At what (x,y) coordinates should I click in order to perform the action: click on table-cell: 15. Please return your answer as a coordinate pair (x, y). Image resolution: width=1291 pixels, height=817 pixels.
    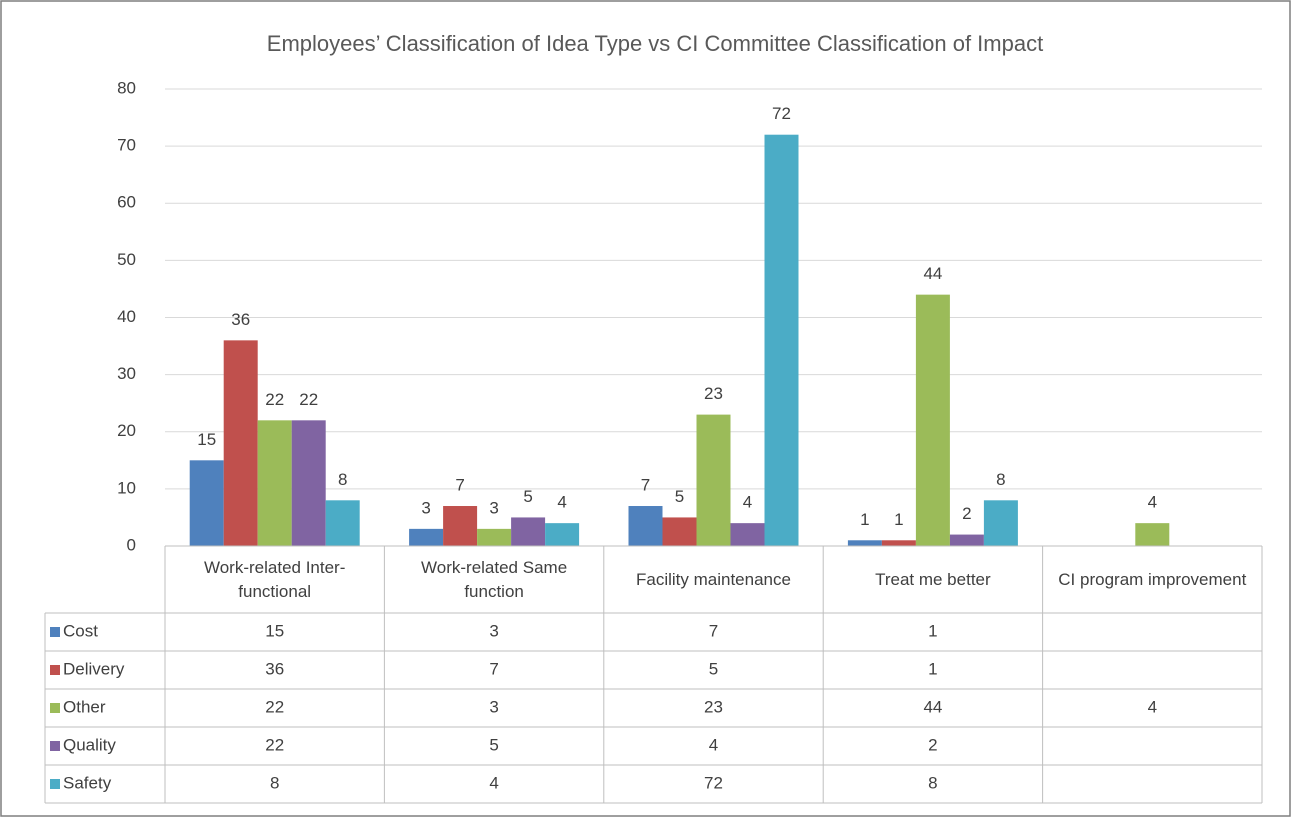
    Looking at the image, I should click on (274, 630).